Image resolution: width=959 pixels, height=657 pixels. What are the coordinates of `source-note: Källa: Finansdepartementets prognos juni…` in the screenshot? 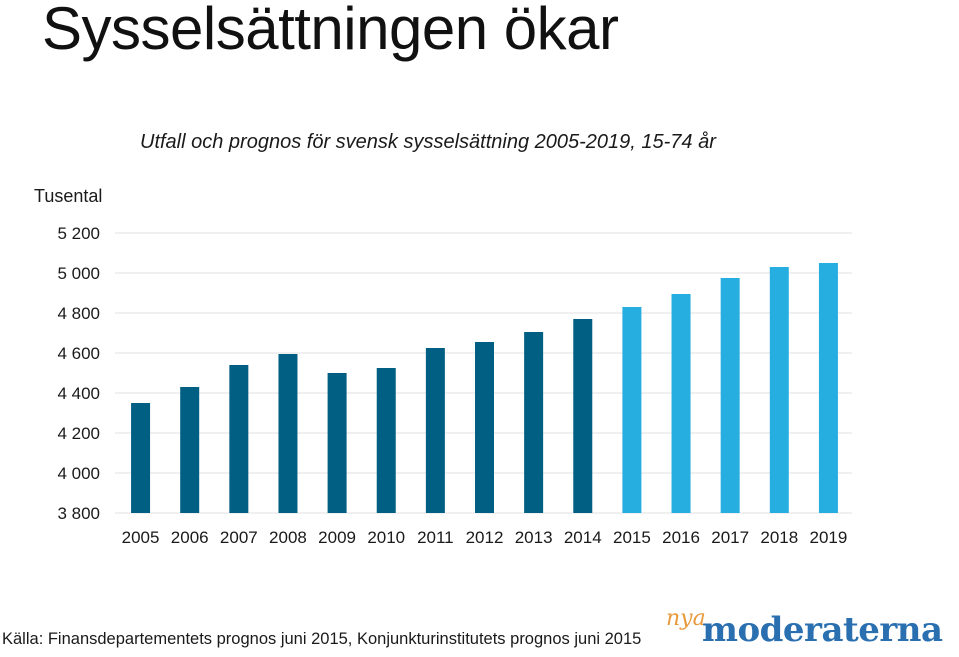 It's located at (322, 639).